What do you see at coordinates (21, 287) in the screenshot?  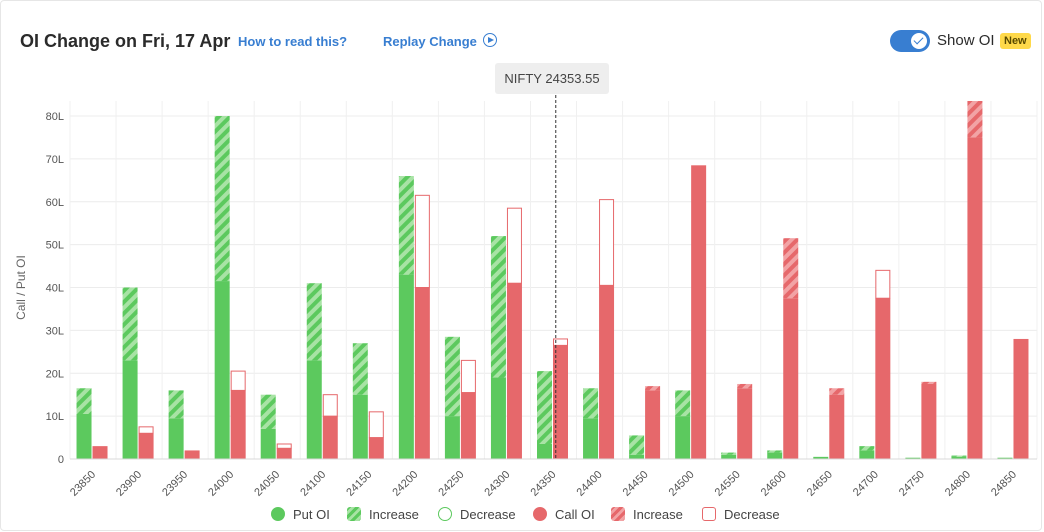 I see `y-axis-title: Call / Put OI` at bounding box center [21, 287].